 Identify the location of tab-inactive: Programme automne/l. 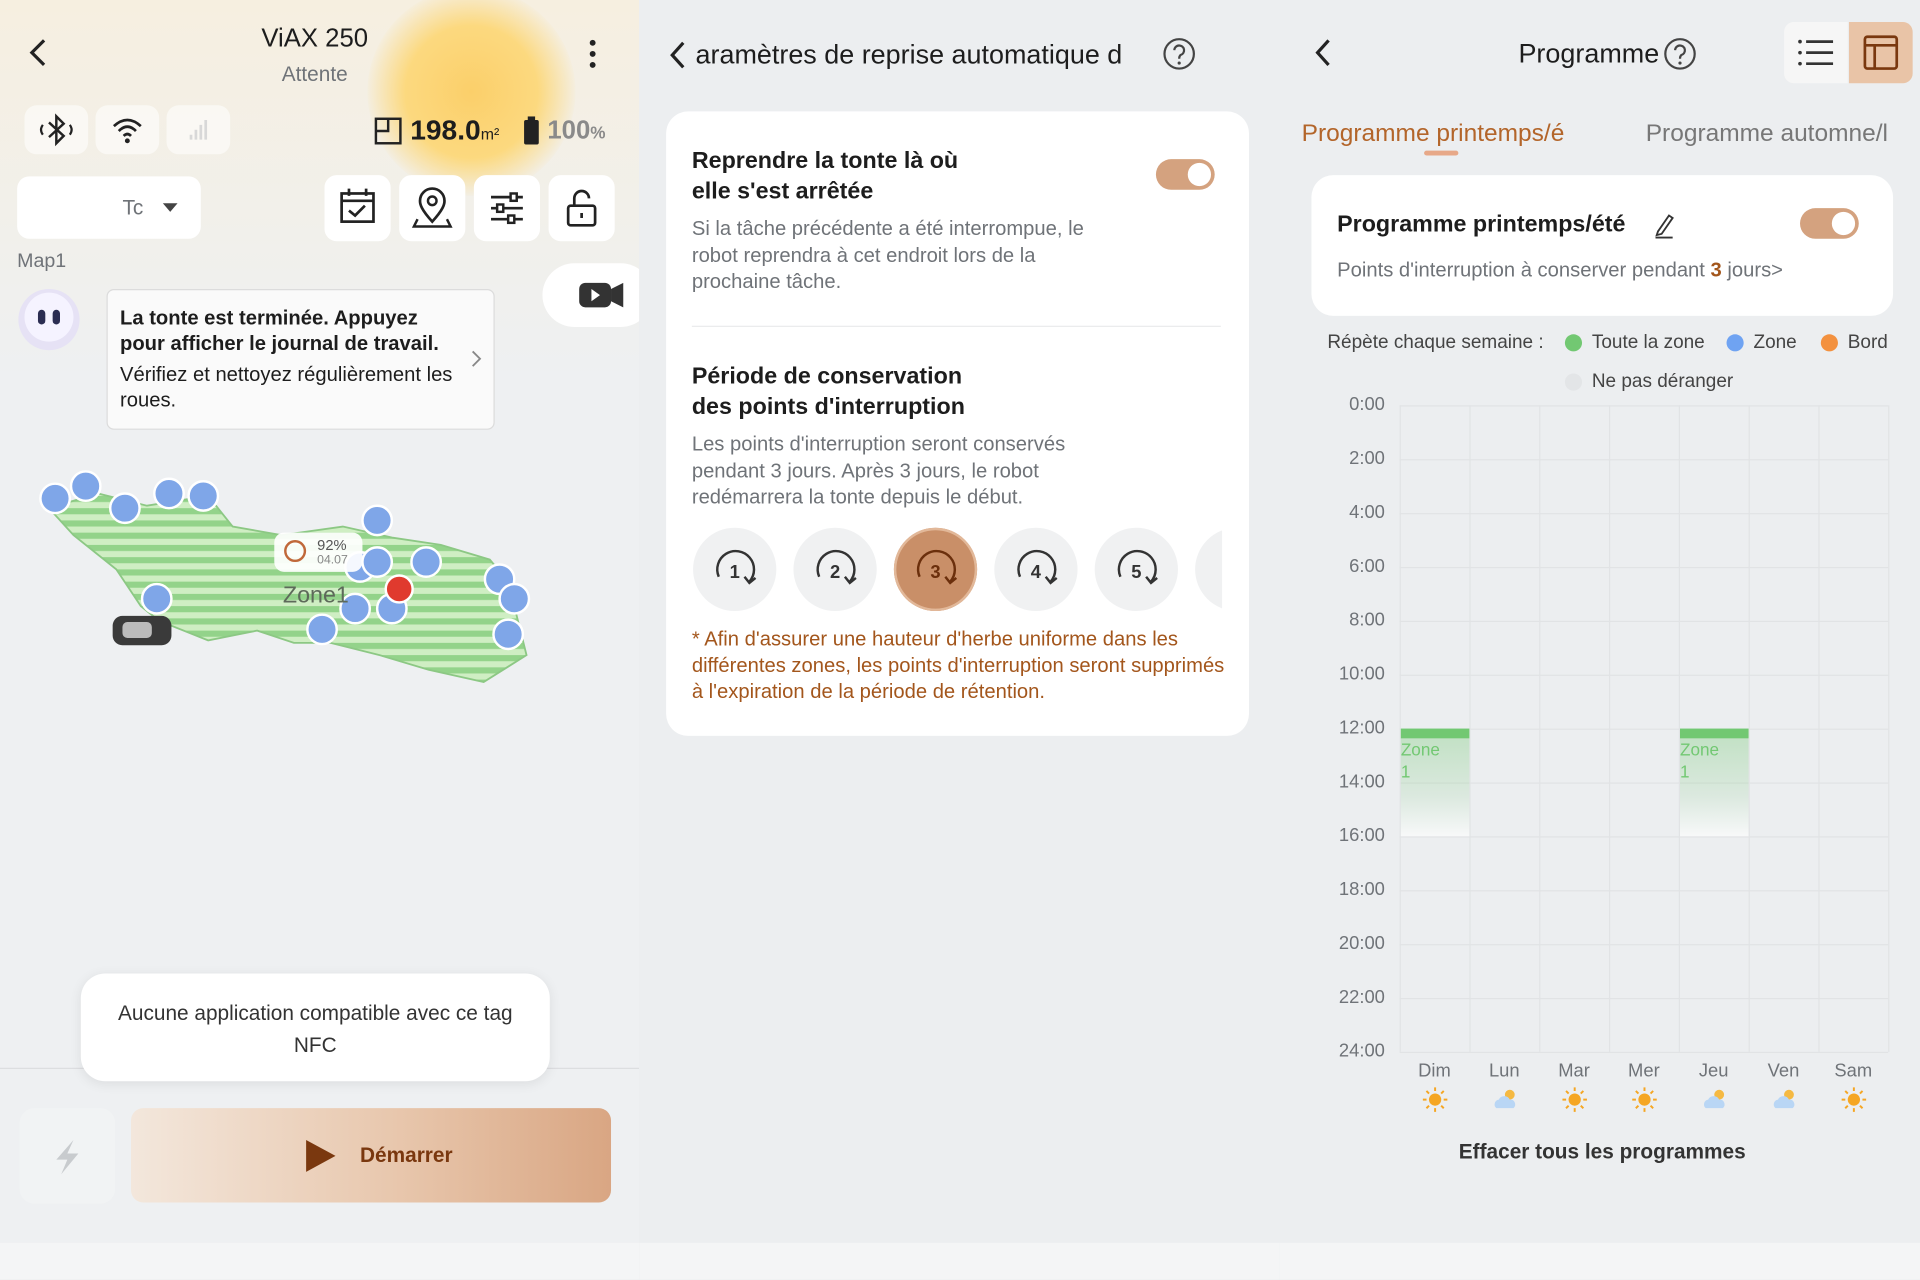
(1767, 133).